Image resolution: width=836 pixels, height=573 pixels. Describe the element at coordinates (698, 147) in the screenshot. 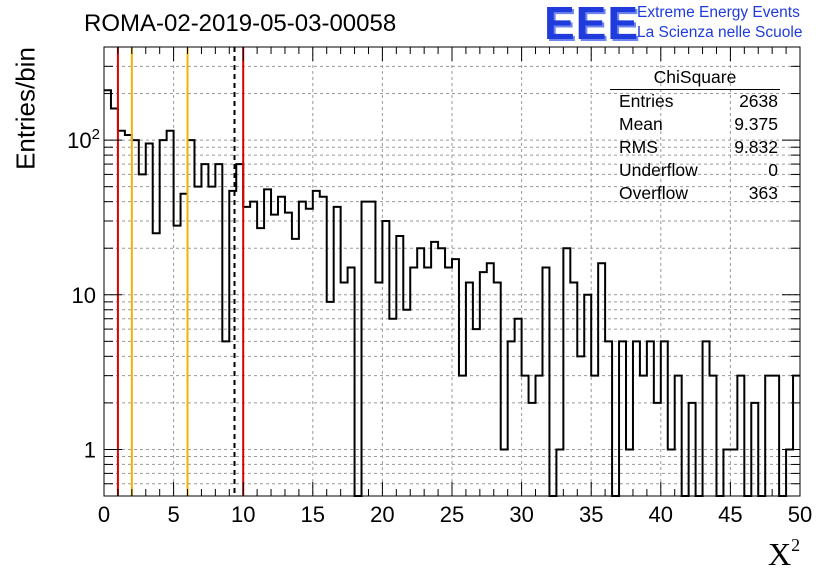

I see `stats-row-rms: RMS 9.832` at that location.